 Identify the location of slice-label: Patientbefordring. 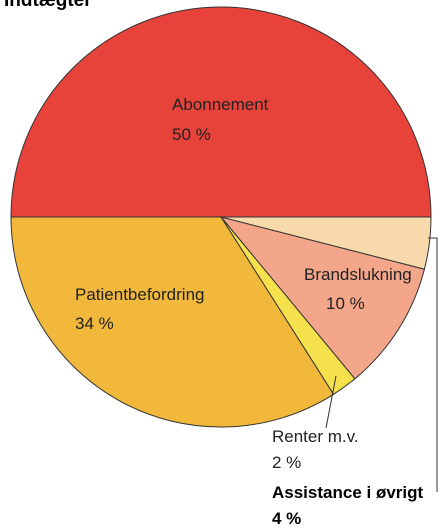
(139, 294).